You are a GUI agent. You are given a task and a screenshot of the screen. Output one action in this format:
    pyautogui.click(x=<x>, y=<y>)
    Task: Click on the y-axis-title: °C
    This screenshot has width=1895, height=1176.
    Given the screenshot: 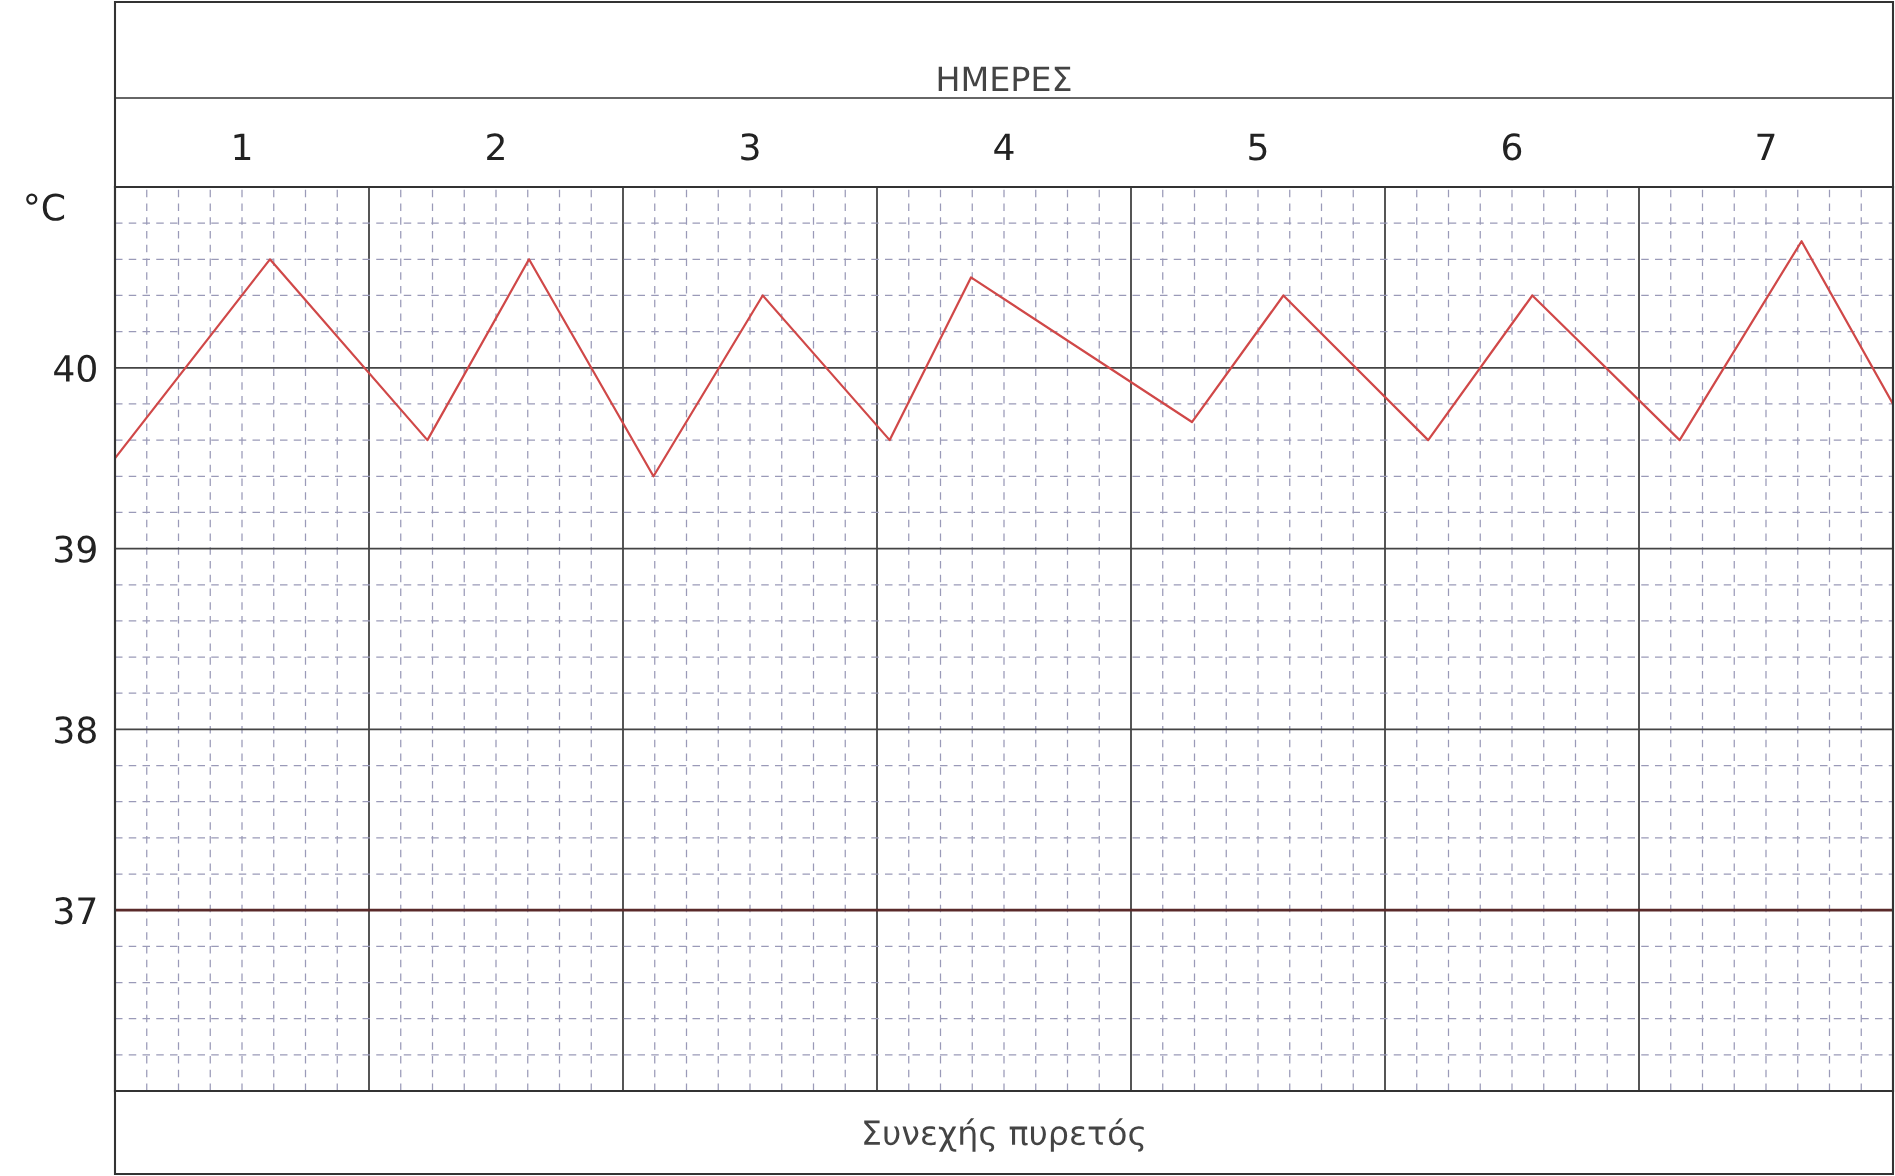 What is the action you would take?
    pyautogui.click(x=45, y=207)
    